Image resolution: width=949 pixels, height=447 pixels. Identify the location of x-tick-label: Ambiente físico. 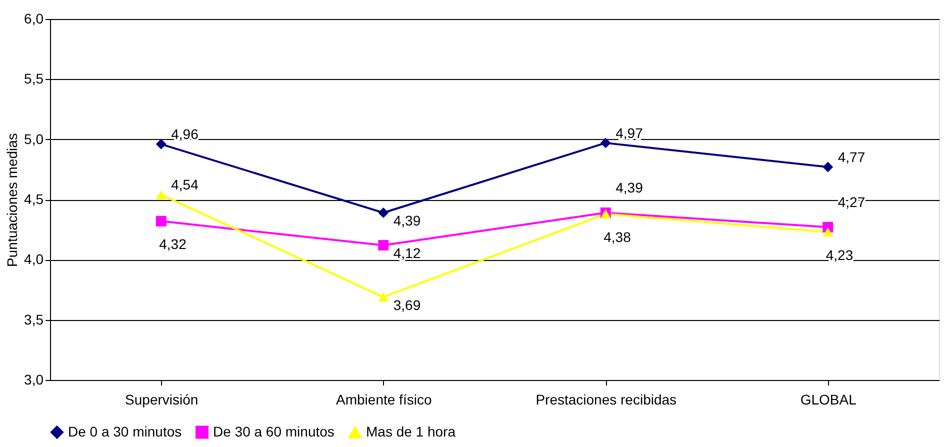
(384, 400).